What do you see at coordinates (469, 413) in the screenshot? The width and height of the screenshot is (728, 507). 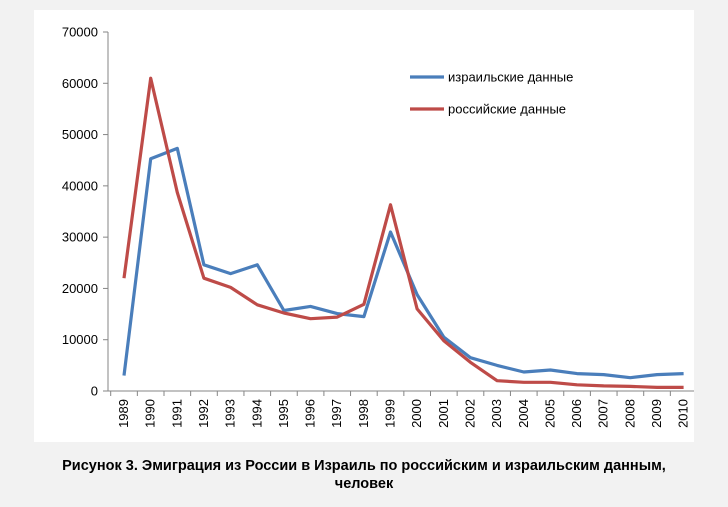 I see `x-tick-label: 2002` at bounding box center [469, 413].